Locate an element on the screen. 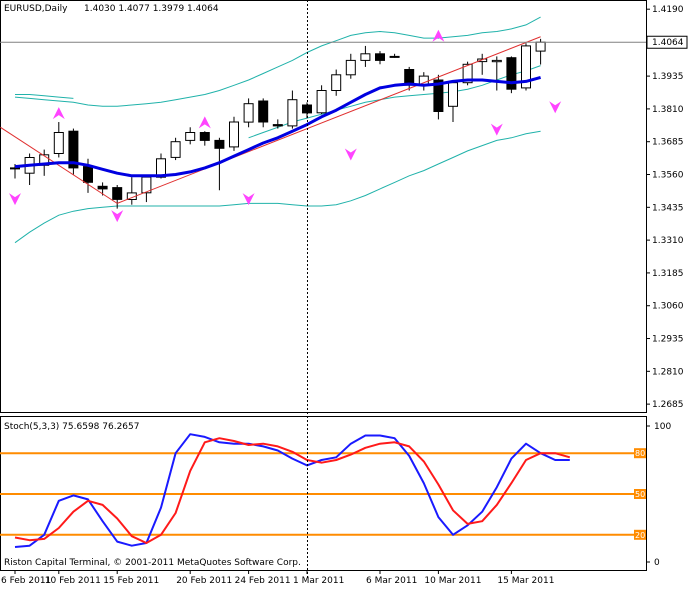 Image resolution: width=688 pixels, height=598 pixels. lower-envelope-line is located at coordinates (277, 187).